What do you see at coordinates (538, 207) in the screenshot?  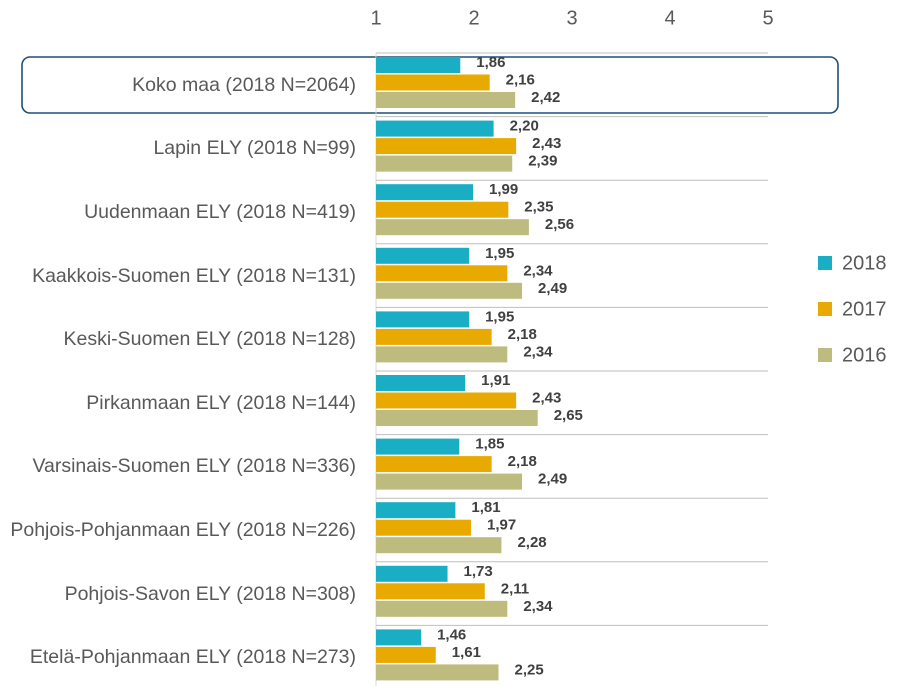 I see `value-label: 2,35` at bounding box center [538, 207].